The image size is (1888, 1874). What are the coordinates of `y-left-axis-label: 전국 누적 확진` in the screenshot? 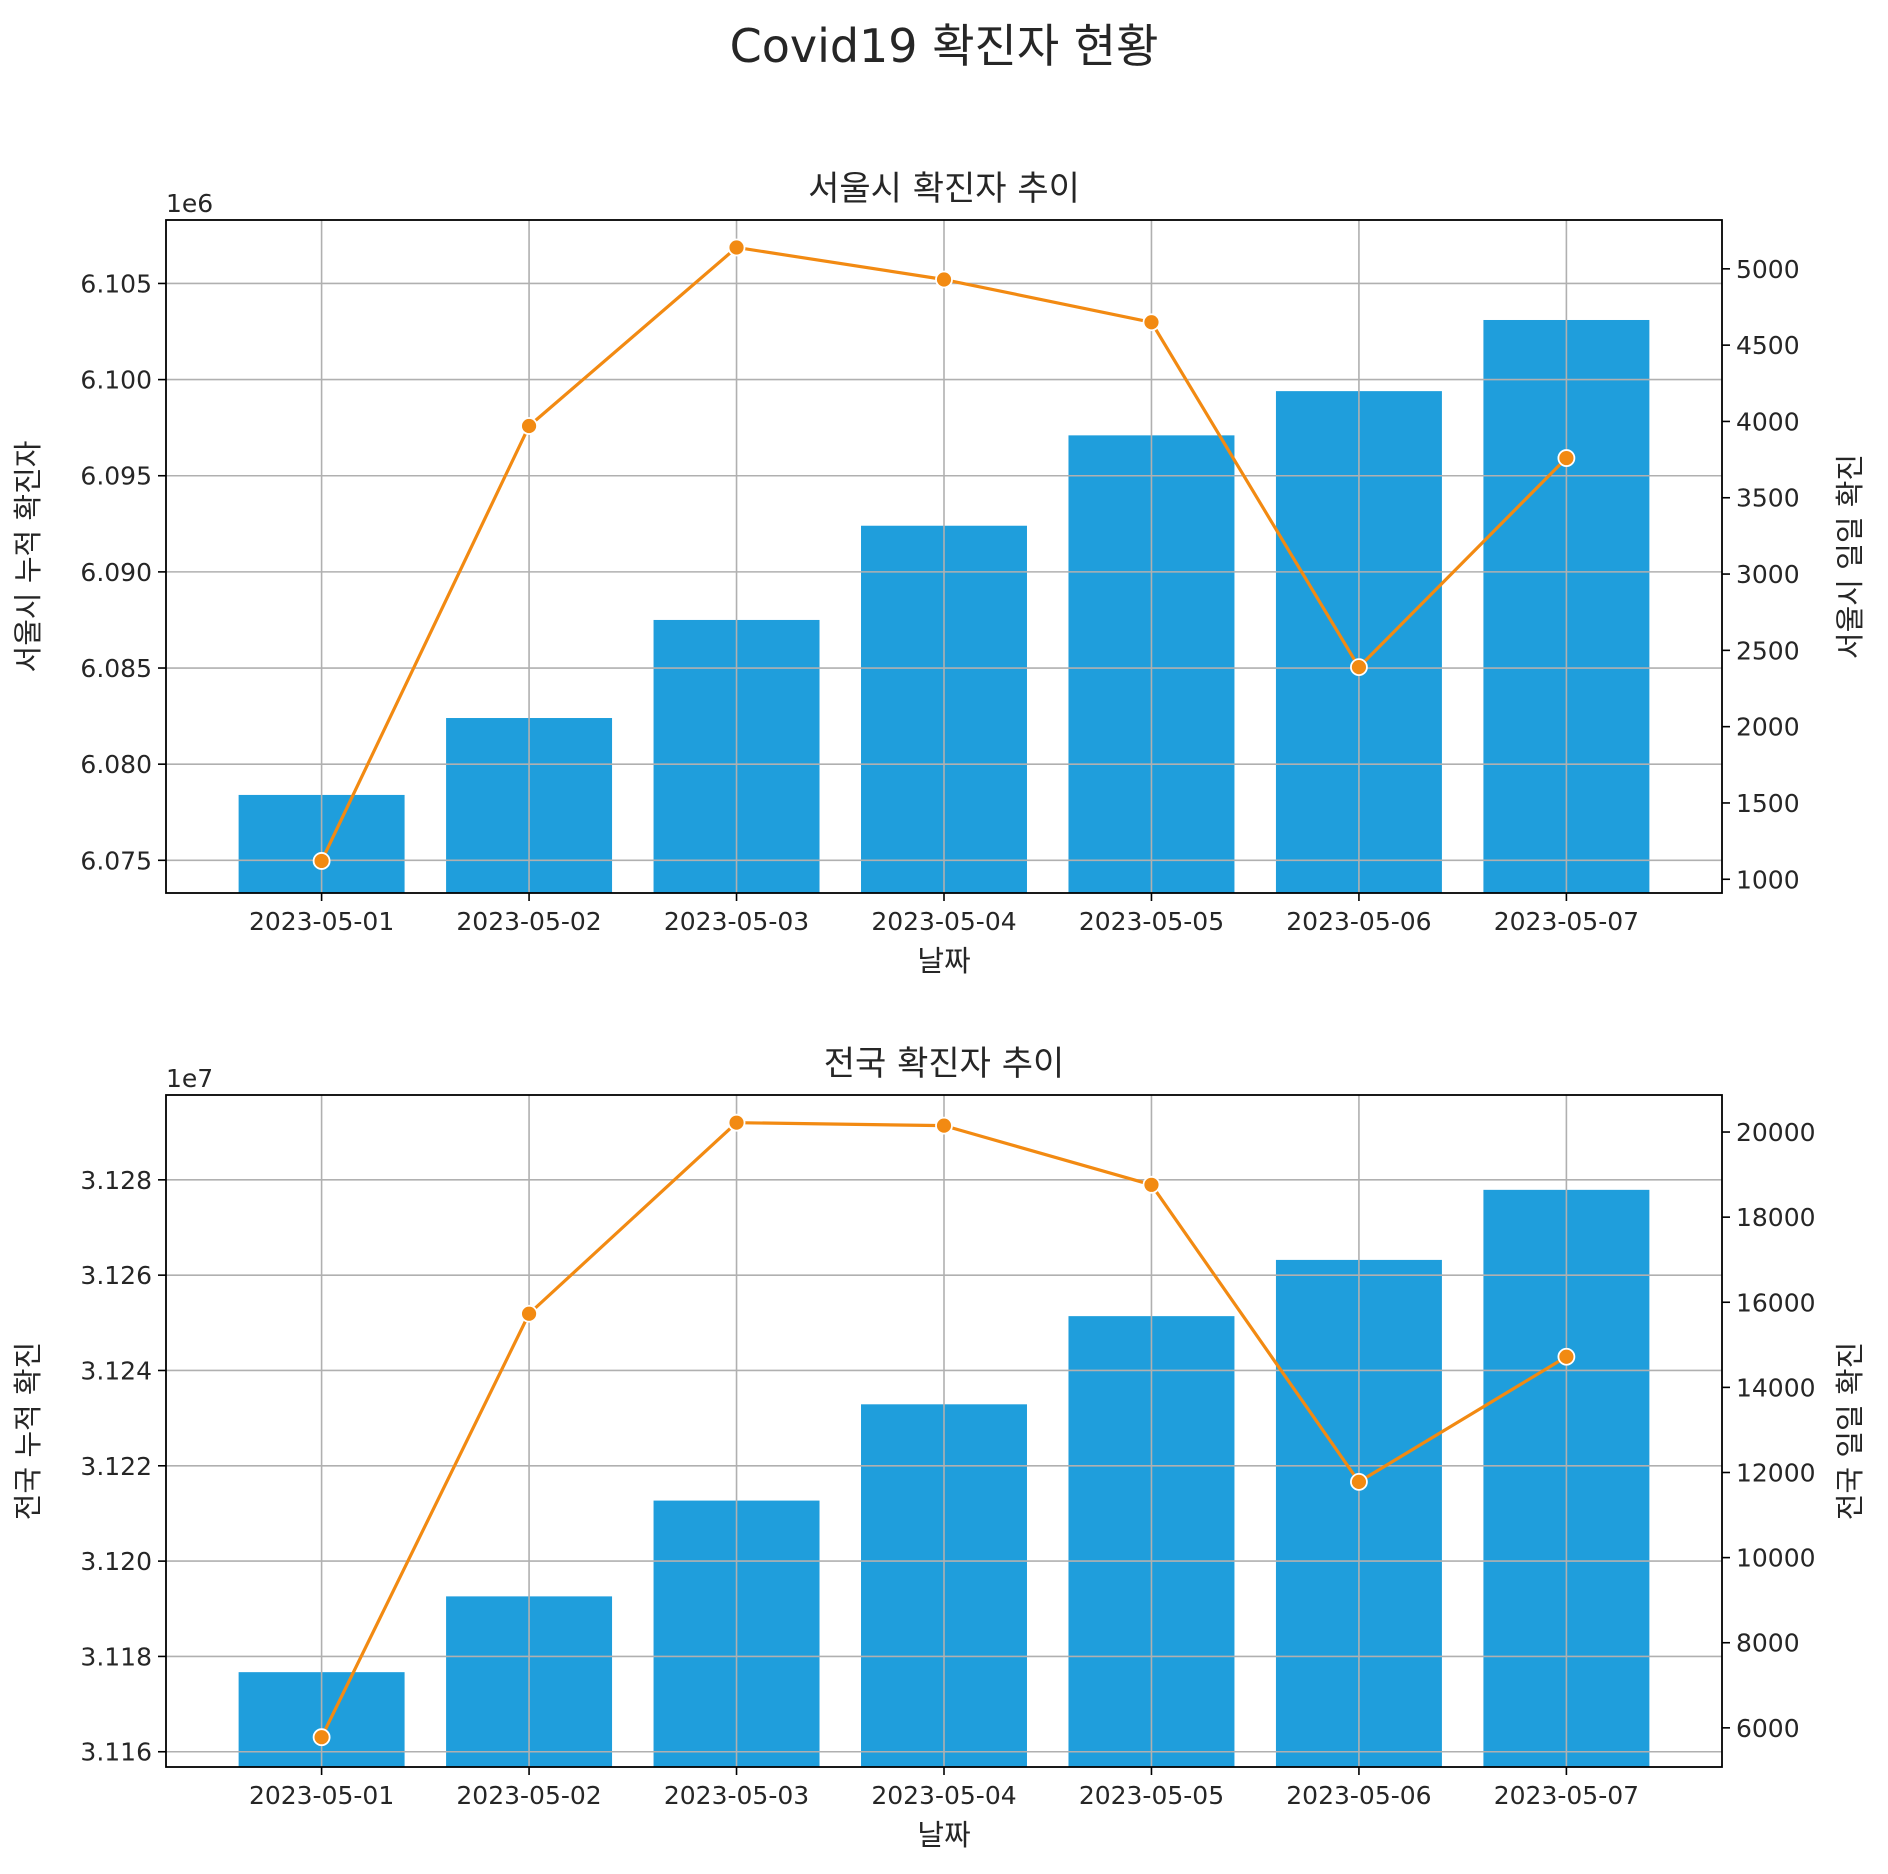 It's located at (28, 1431).